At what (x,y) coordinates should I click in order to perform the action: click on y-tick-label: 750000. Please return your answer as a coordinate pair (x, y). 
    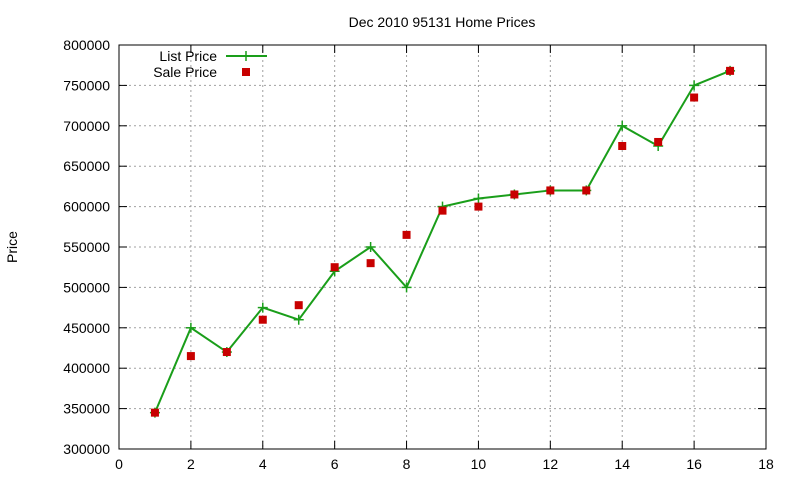
    Looking at the image, I should click on (86, 85).